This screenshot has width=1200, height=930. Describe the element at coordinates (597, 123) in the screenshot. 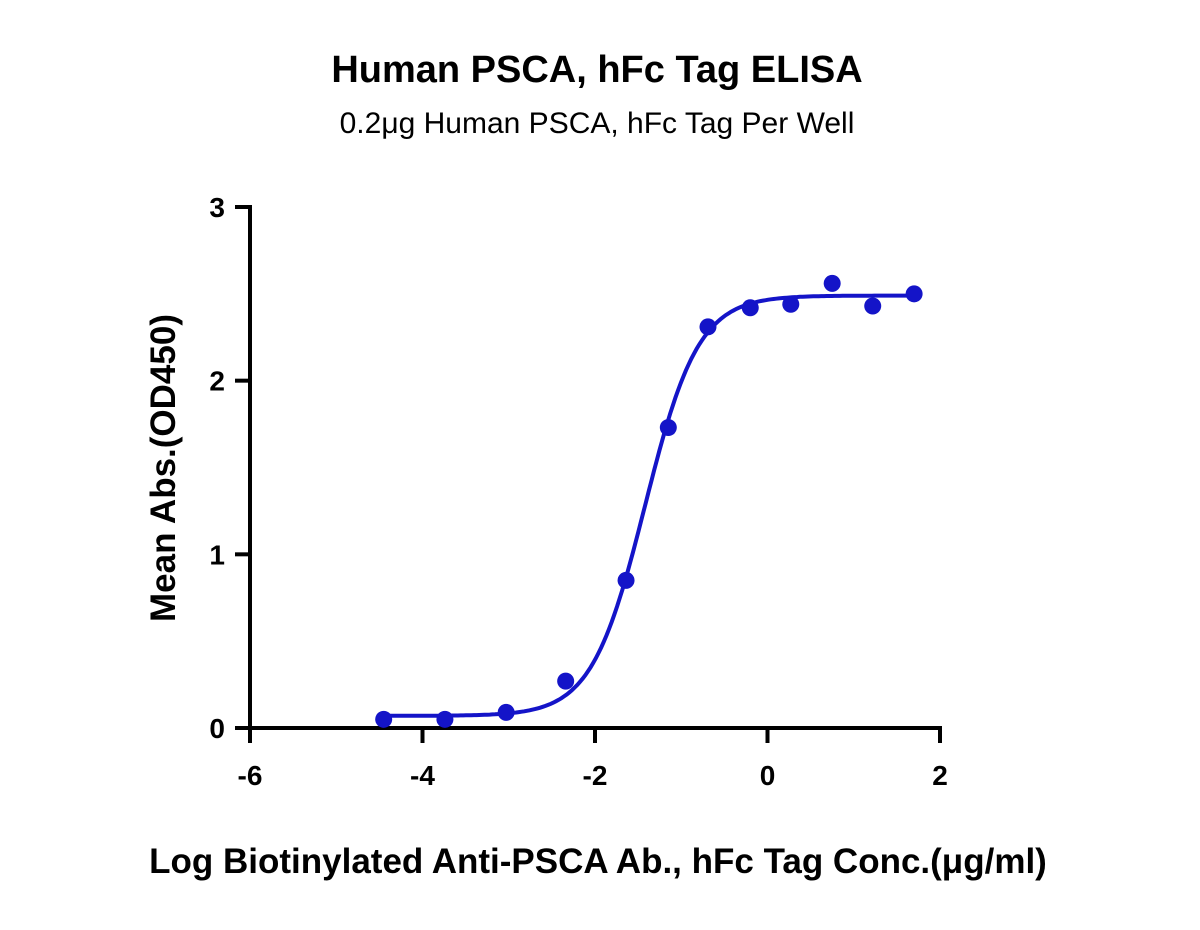

I see `chart-subtitle: 0.2μg Human PSCA, hFc Tag Per Well` at that location.